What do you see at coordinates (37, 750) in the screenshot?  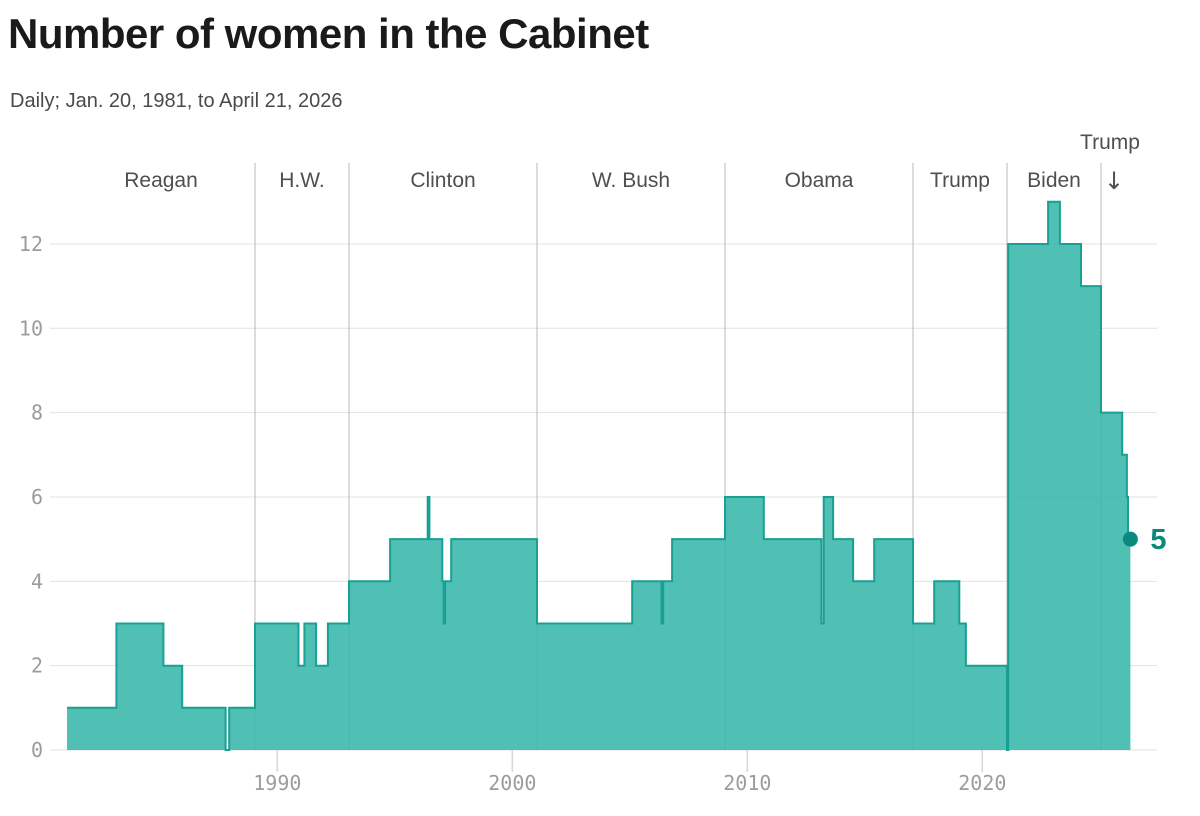 I see `y-tick-label: 0` at bounding box center [37, 750].